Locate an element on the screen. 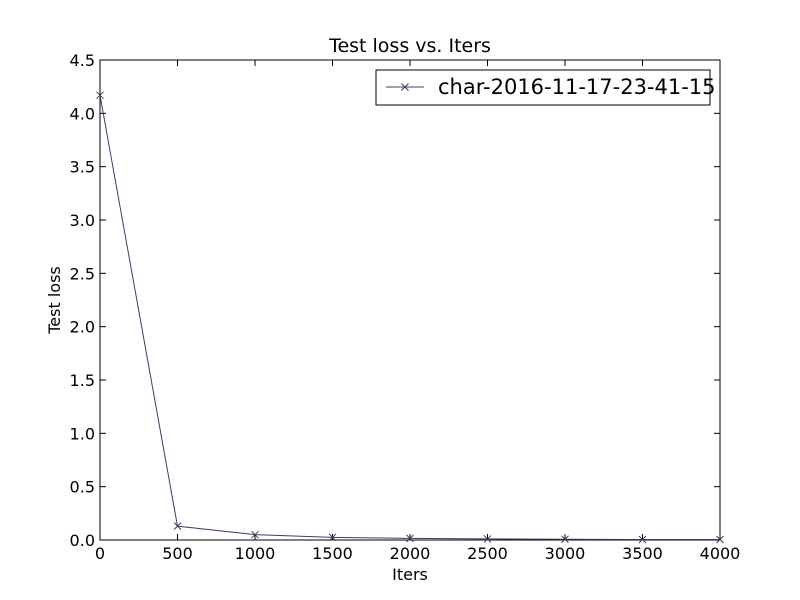 The height and width of the screenshot is (600, 800). legend-box is located at coordinates (543, 87).